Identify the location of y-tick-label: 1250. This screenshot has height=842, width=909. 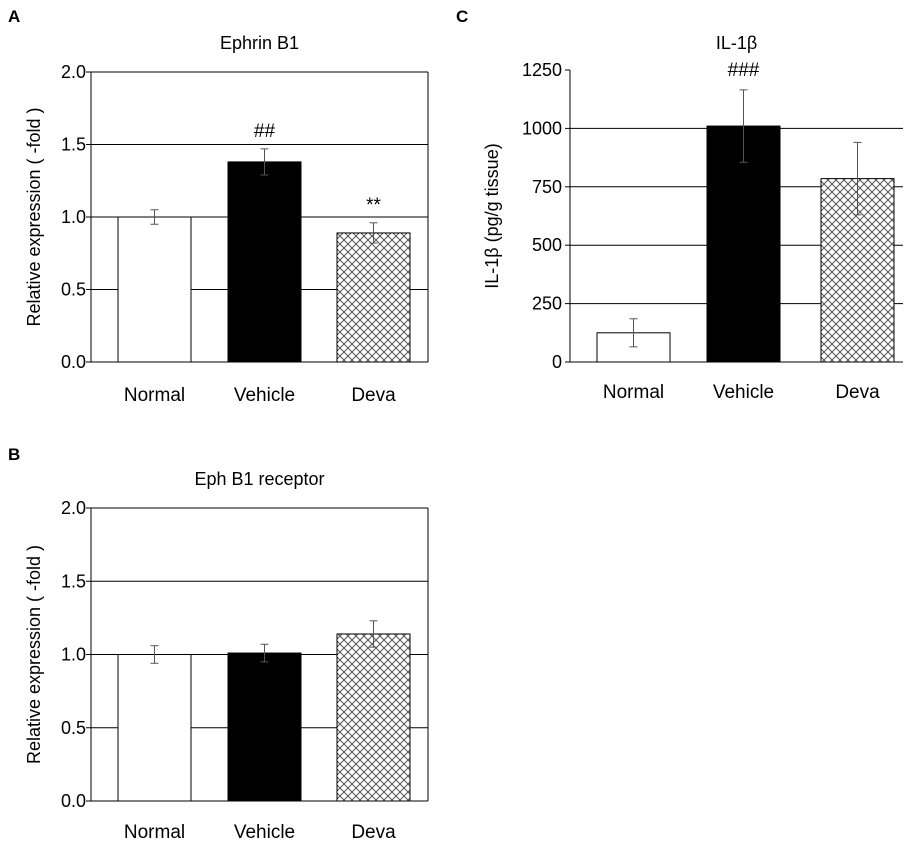
(542, 70).